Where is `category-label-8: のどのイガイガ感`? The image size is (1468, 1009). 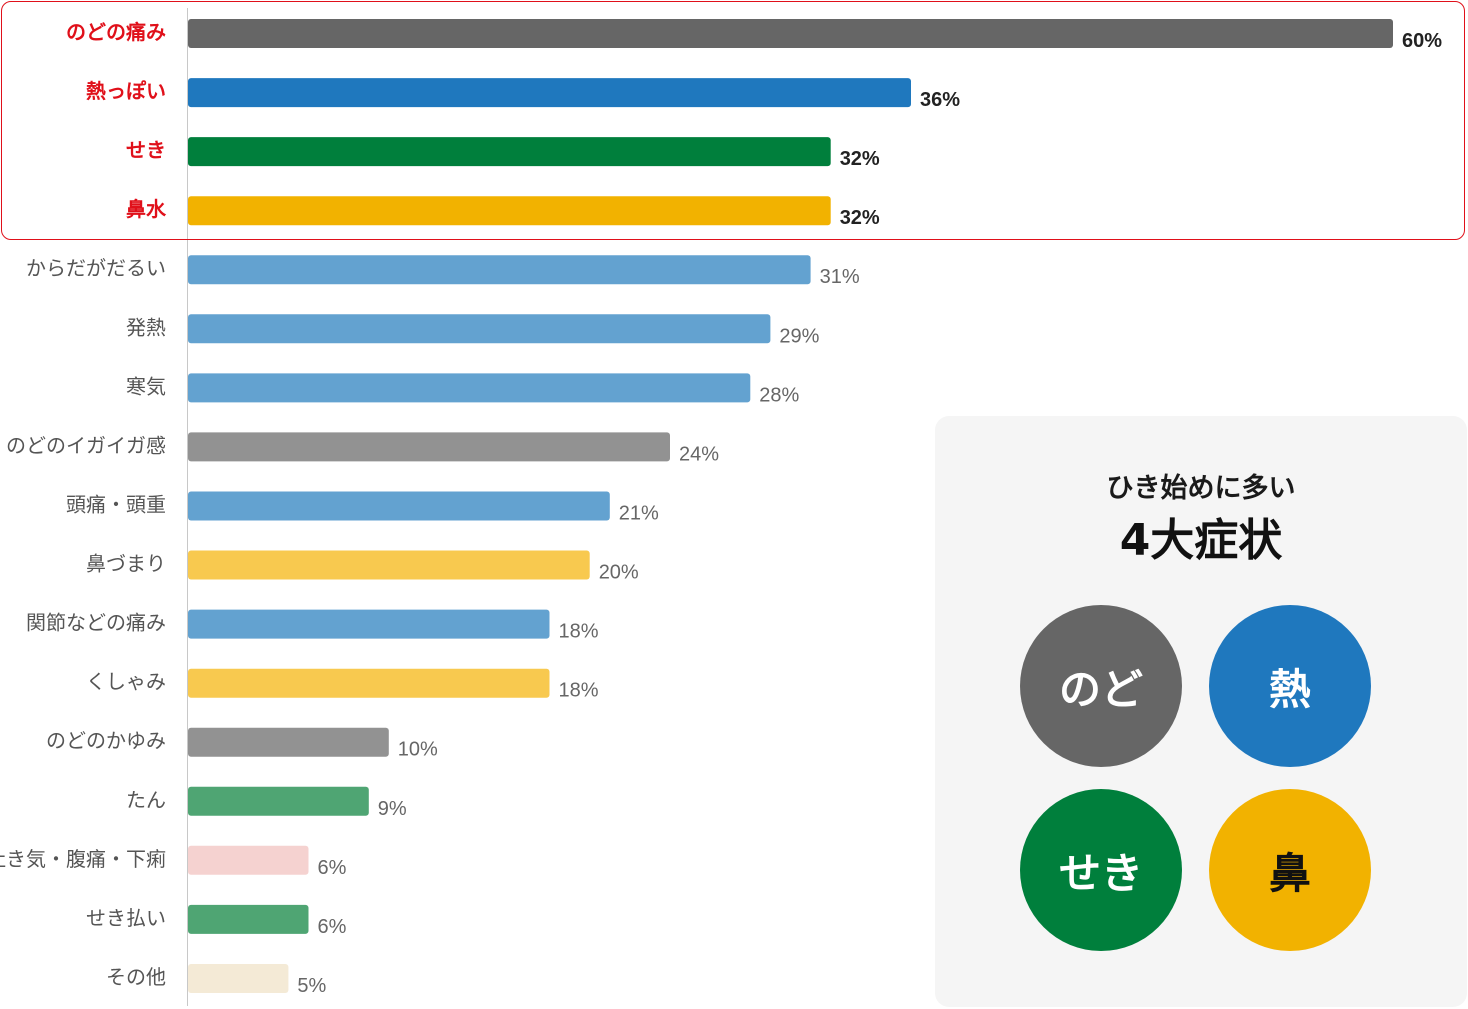 category-label-8: のどのイガイガ感 is located at coordinates (86, 445).